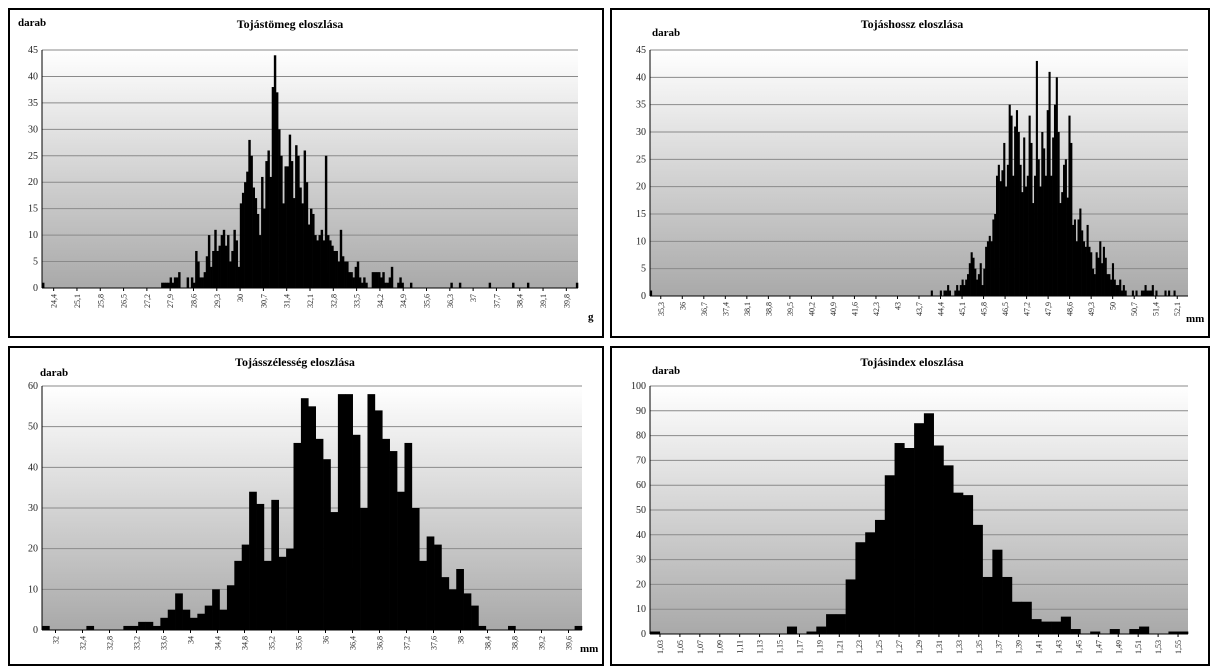 The width and height of the screenshot is (1213, 668). Describe the element at coordinates (1178, 647) in the screenshot. I see `x-tick-label: 1,55` at that location.